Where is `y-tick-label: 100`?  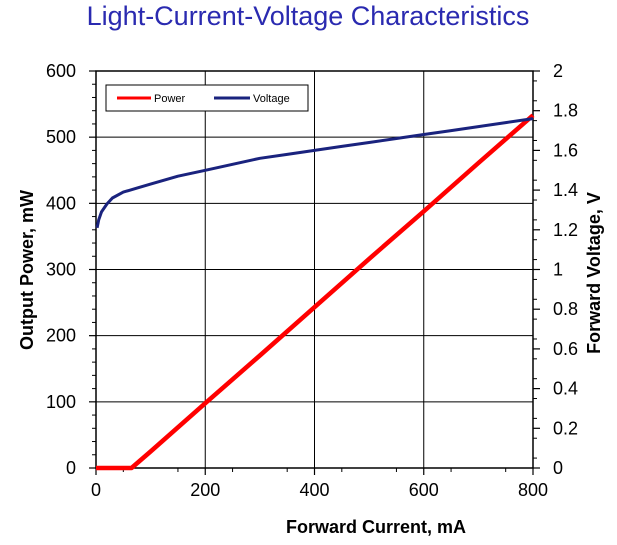 y-tick-label: 100 is located at coordinates (61, 402).